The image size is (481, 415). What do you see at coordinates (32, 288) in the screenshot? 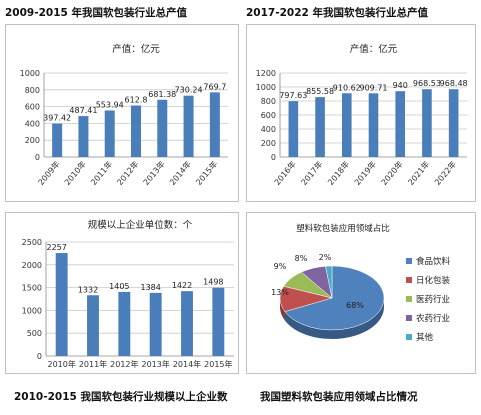
I see `y-tick-label: 1500` at bounding box center [32, 288].